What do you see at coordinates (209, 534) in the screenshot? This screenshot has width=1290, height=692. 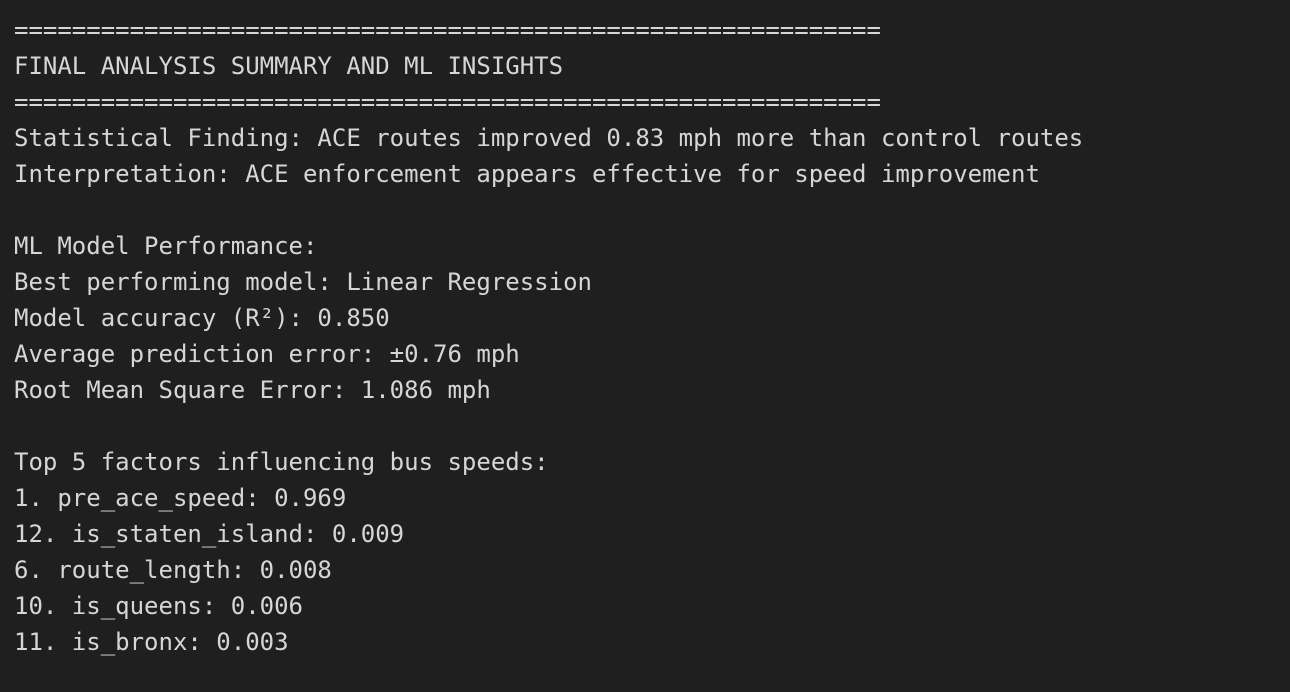 I see `output-line: 12. is_staten_island: 0.009` at bounding box center [209, 534].